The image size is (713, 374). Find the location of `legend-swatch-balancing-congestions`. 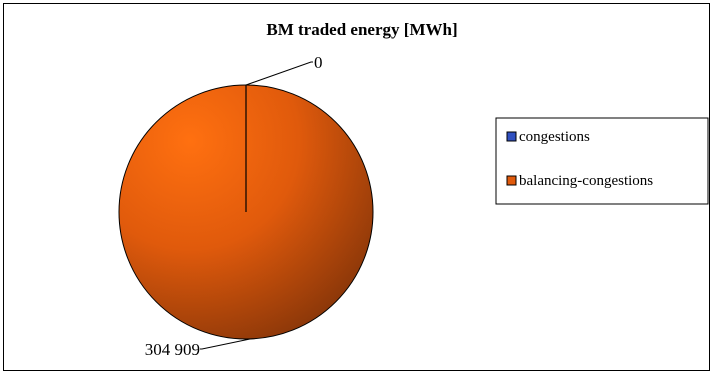

legend-swatch-balancing-congestions is located at coordinates (511, 180).